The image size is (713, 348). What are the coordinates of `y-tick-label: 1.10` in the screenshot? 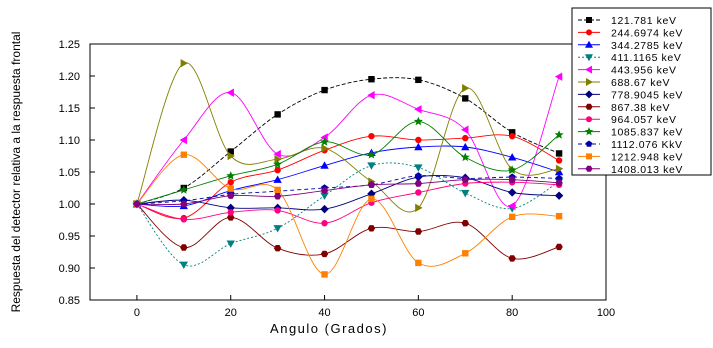 It's located at (69, 141).